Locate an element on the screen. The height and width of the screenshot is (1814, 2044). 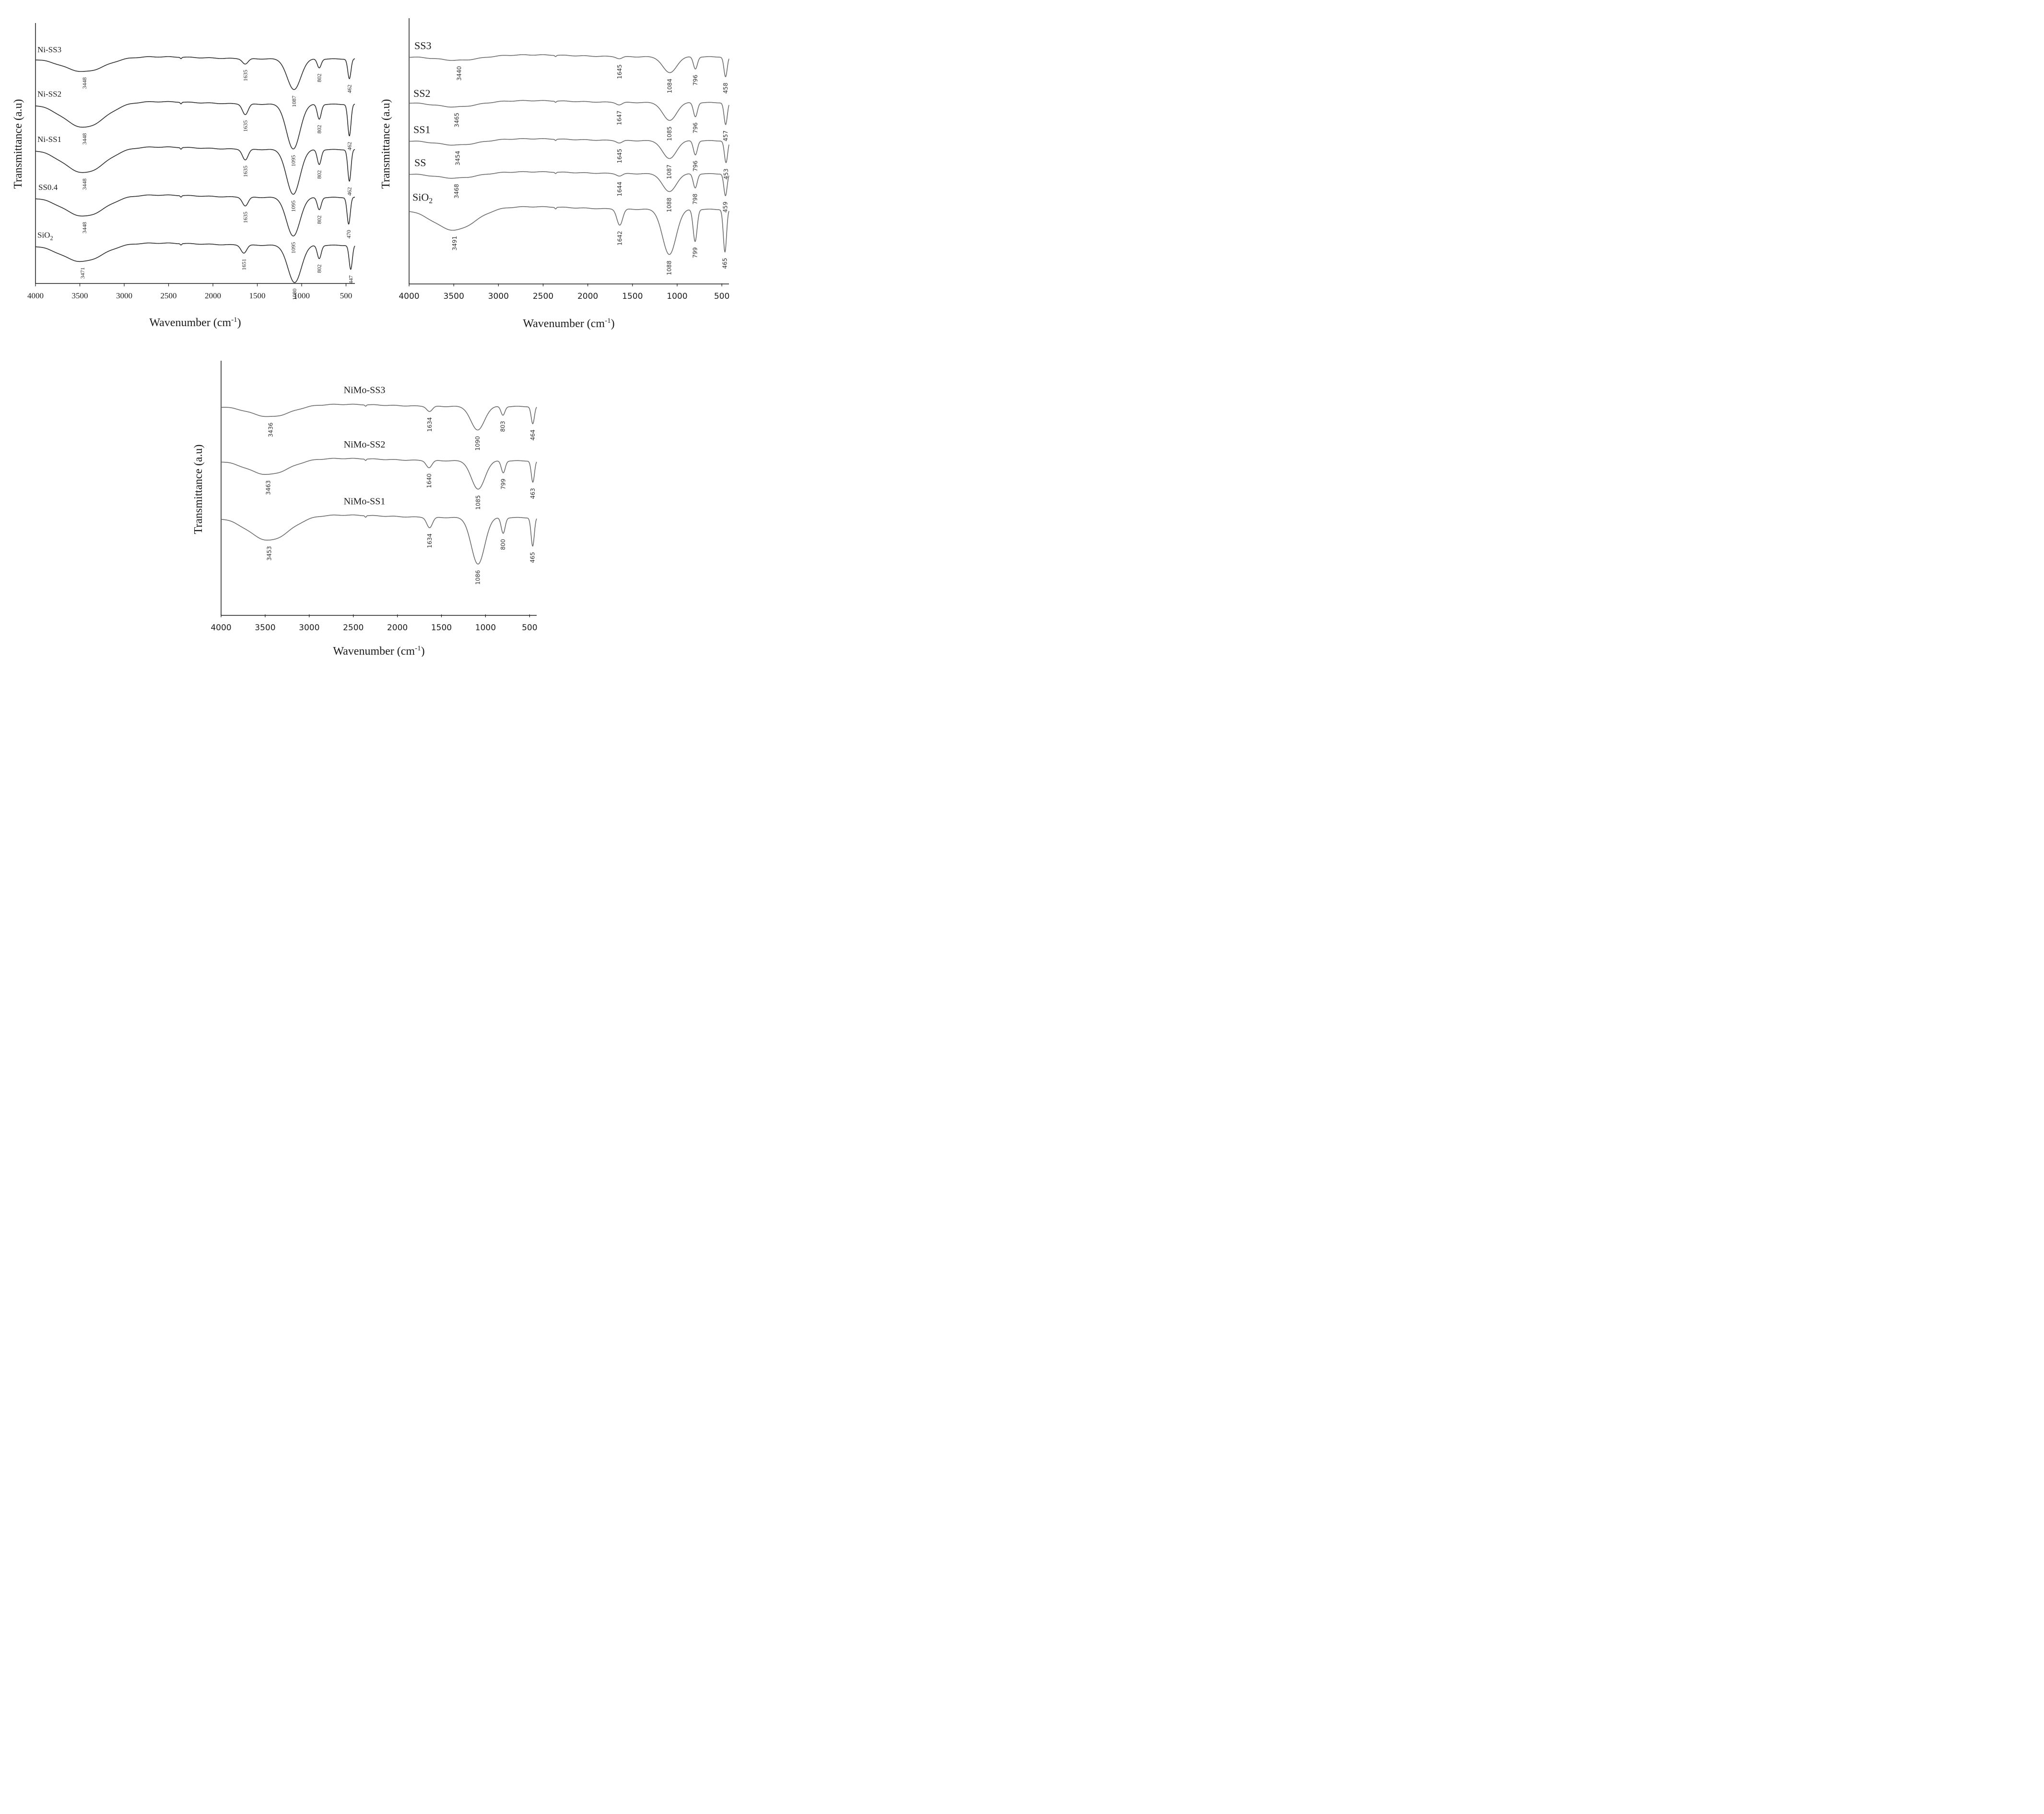
peak-label: 464 is located at coordinates (532, 435).